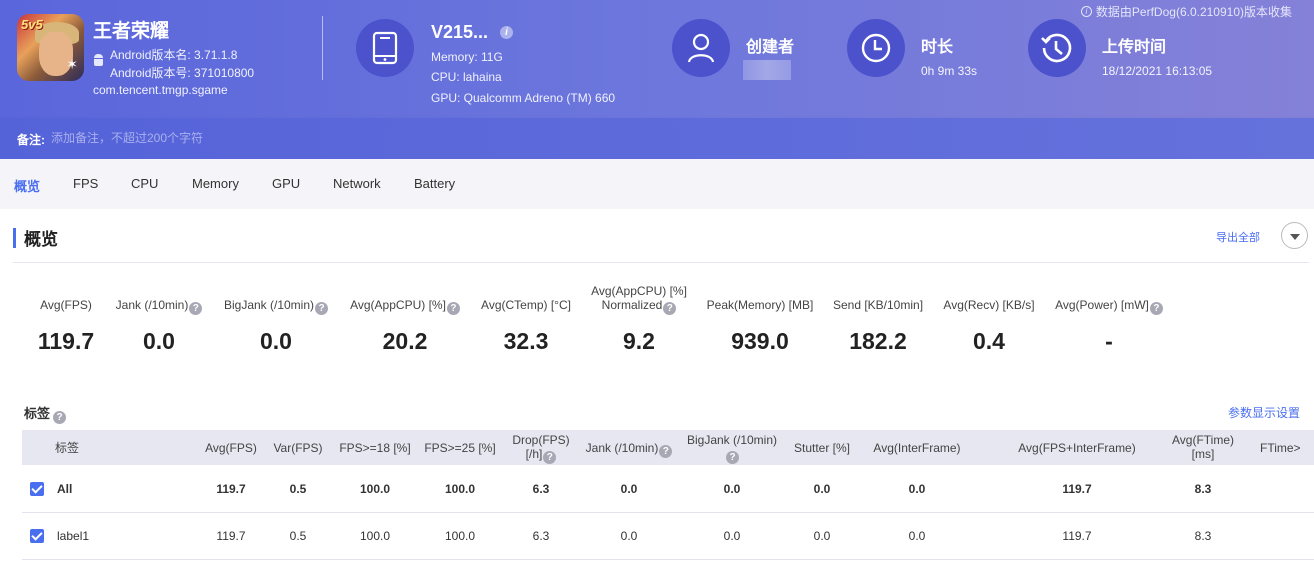  What do you see at coordinates (298, 448) in the screenshot?
I see `col-header-var-fps: Var(FPS)` at bounding box center [298, 448].